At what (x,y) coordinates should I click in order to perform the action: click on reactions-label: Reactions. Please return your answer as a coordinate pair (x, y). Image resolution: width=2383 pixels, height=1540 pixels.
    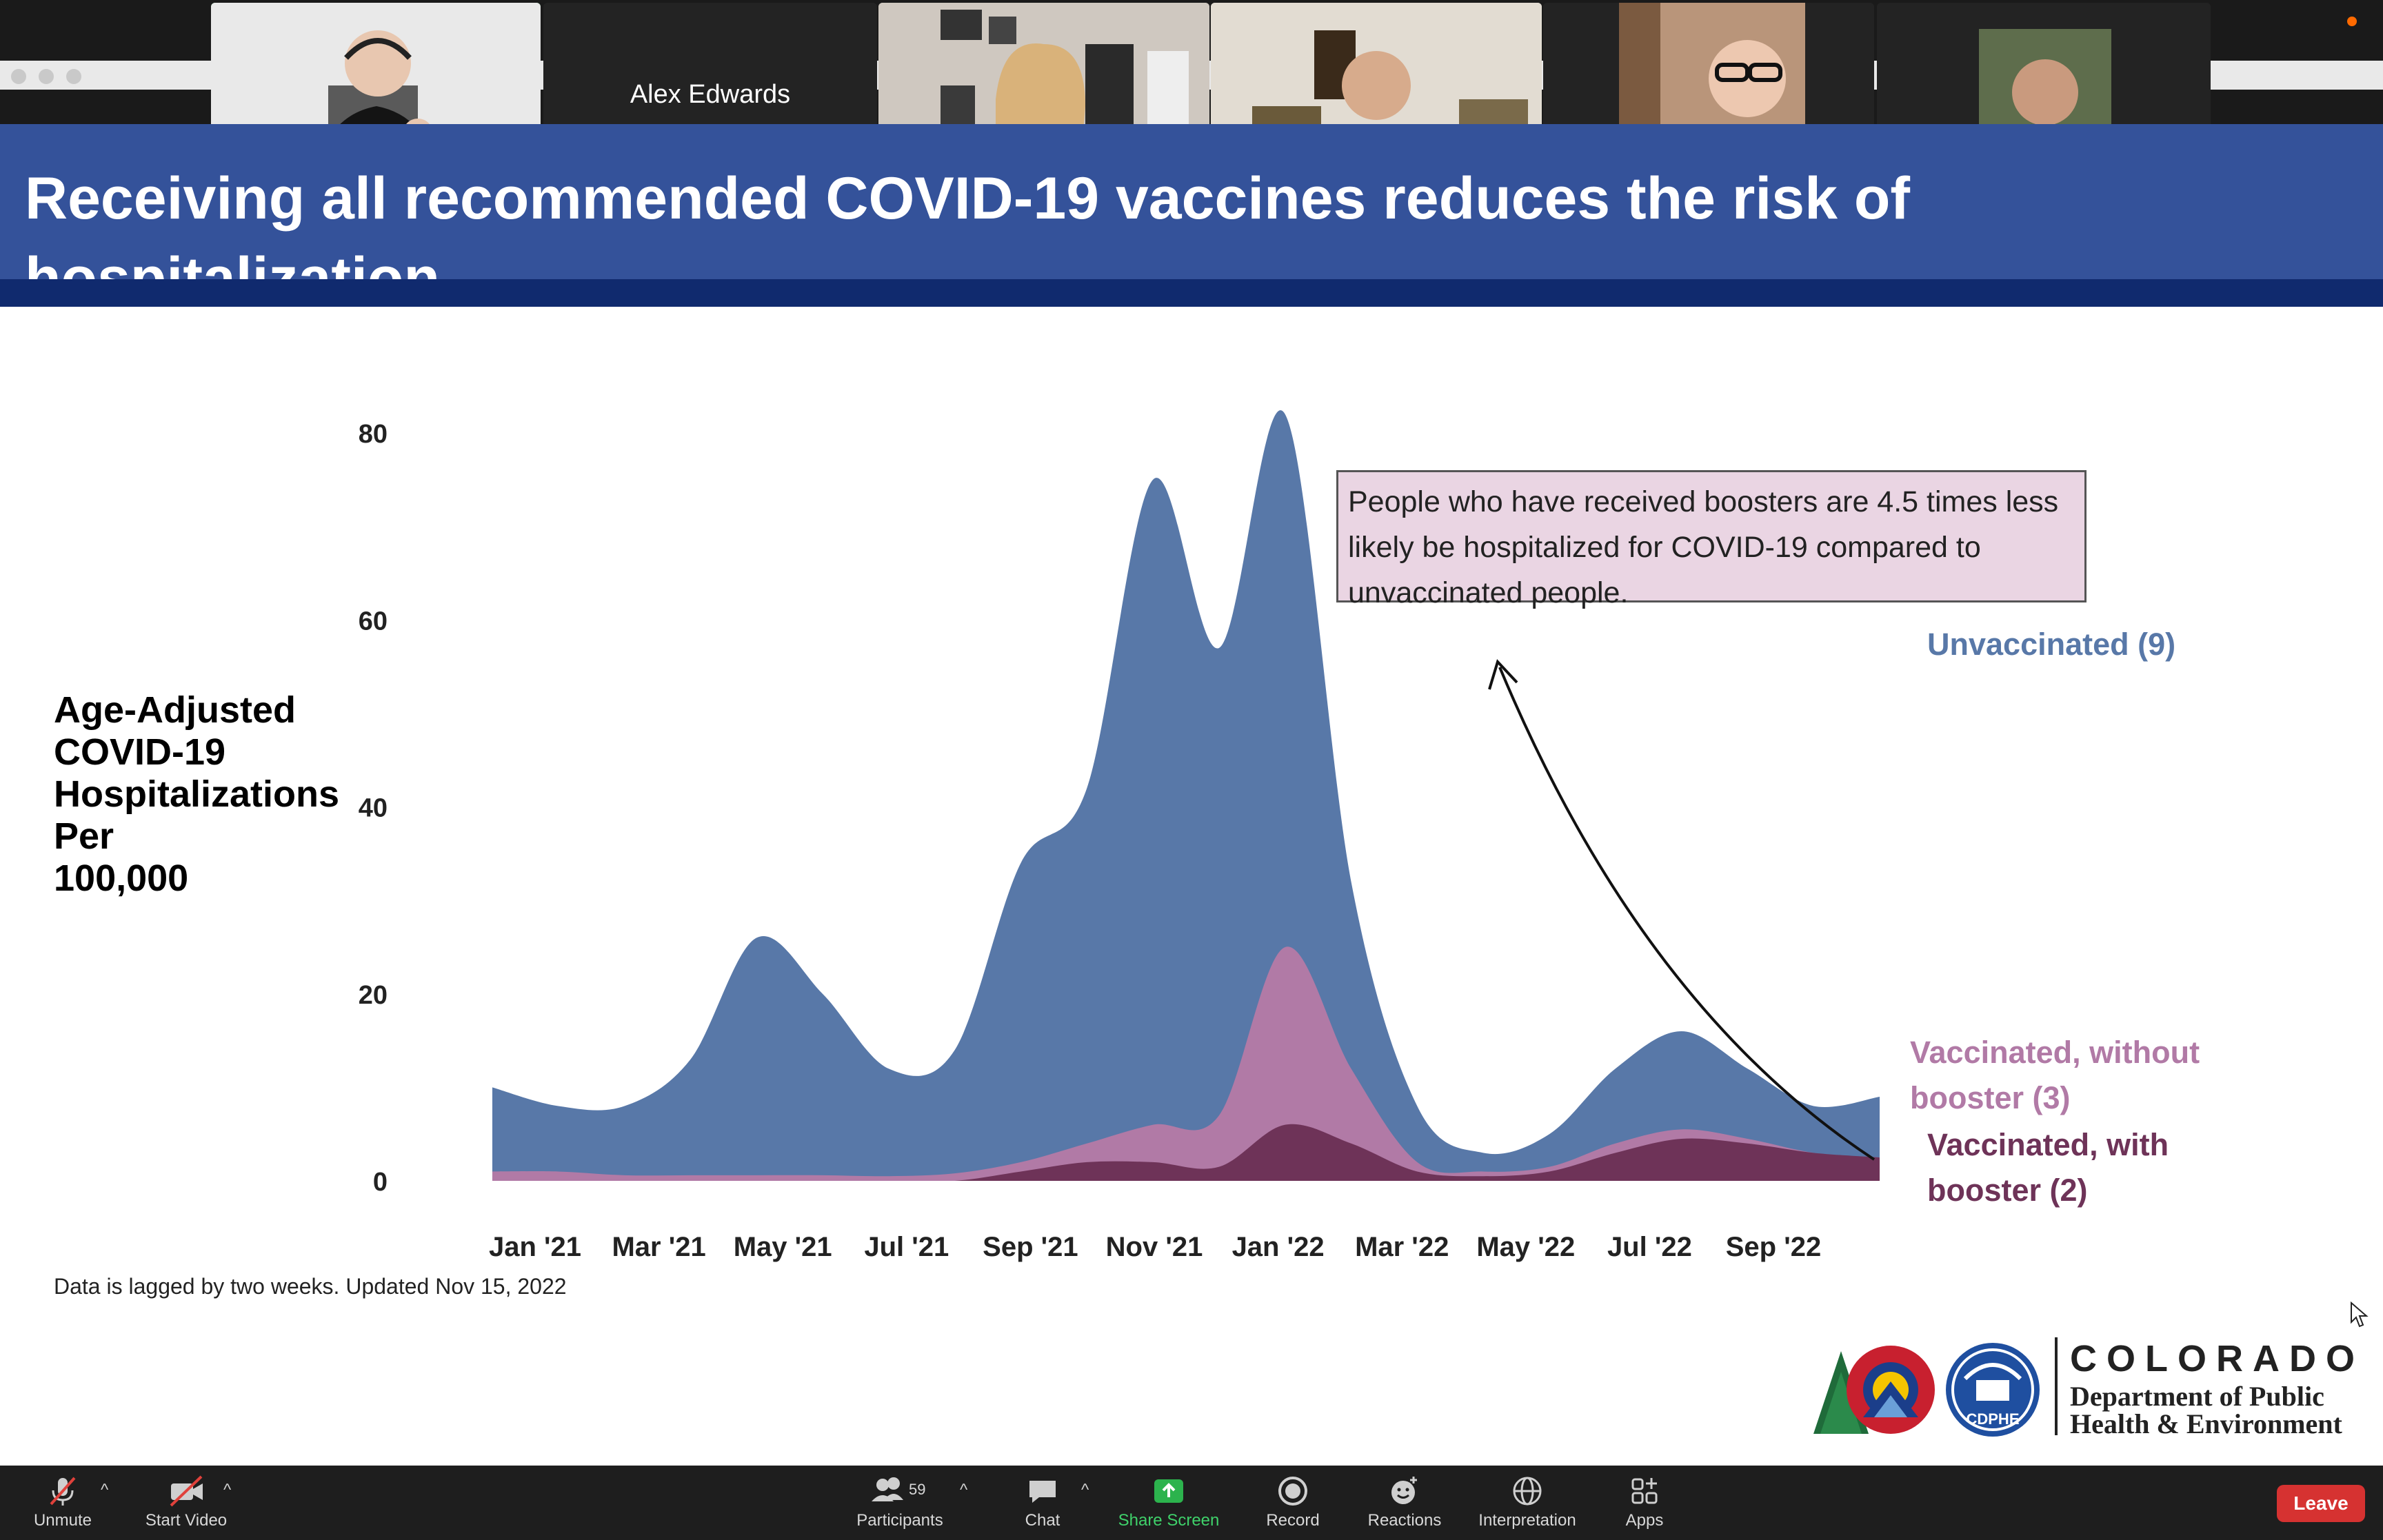
    Looking at the image, I should click on (1404, 1520).